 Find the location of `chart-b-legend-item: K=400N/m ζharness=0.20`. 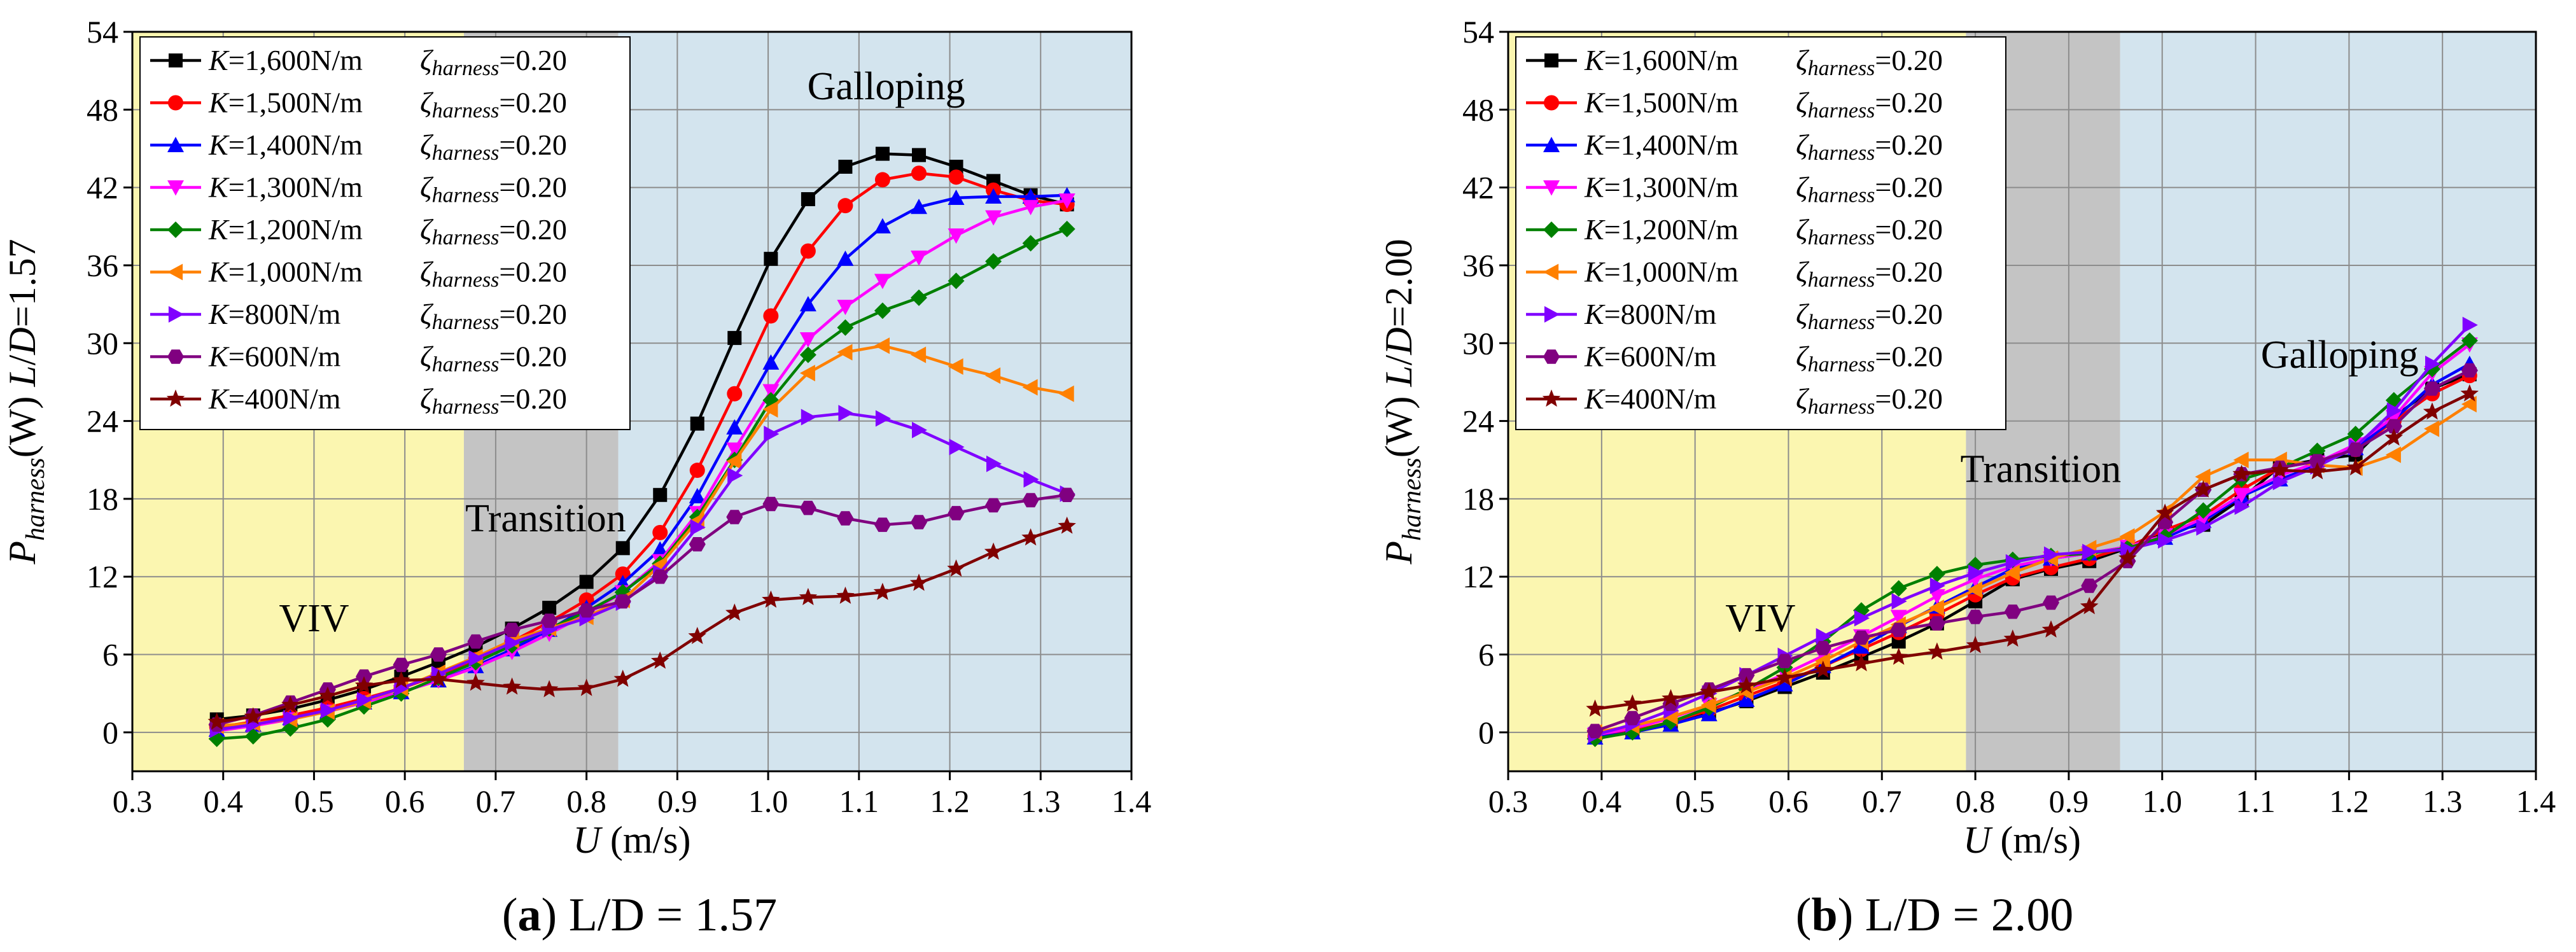

chart-b-legend-item: K=400N/m ζharness=0.20 is located at coordinates (1734, 400).